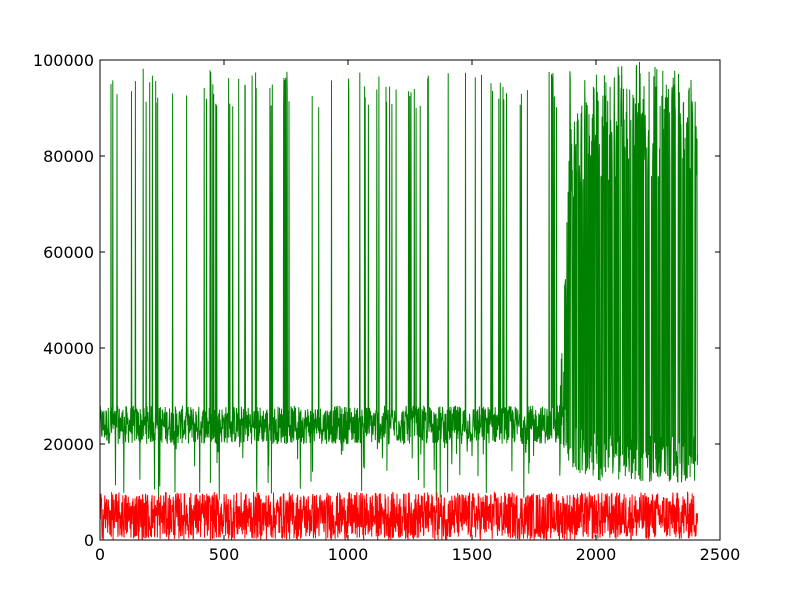 The image size is (800, 600). I want to click on x-tick-label: 1000, so click(348, 554).